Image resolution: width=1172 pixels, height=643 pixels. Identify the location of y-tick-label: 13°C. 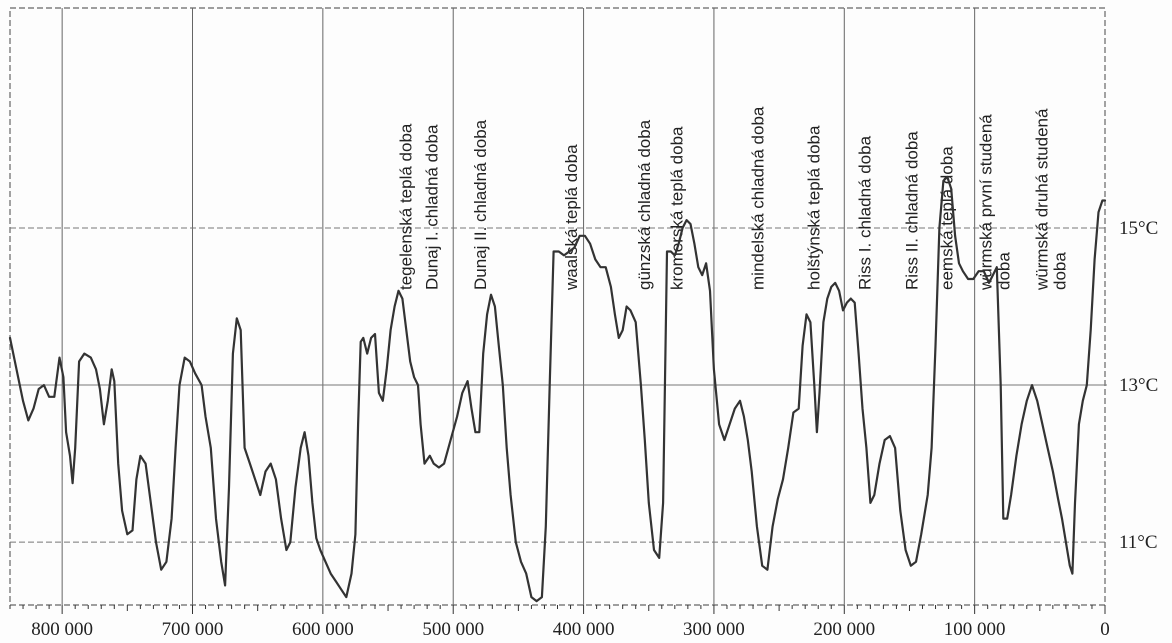
(1138, 385).